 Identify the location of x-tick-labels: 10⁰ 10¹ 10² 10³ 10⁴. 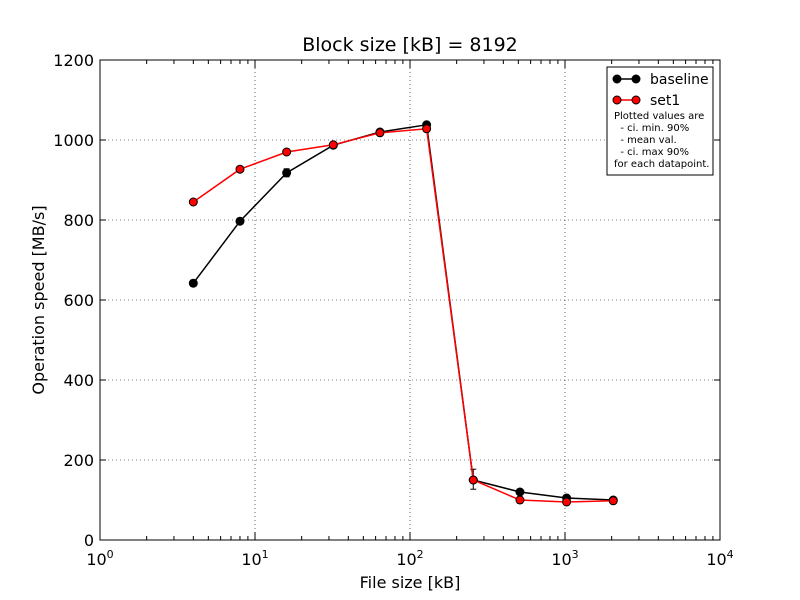
(409, 558).